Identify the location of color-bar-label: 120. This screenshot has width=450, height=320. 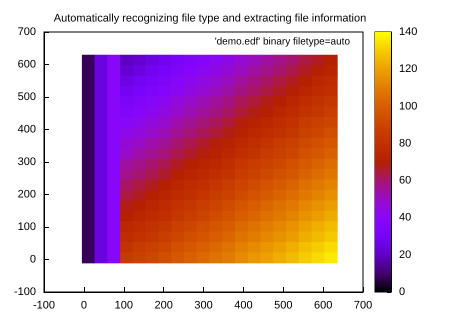
(408, 69).